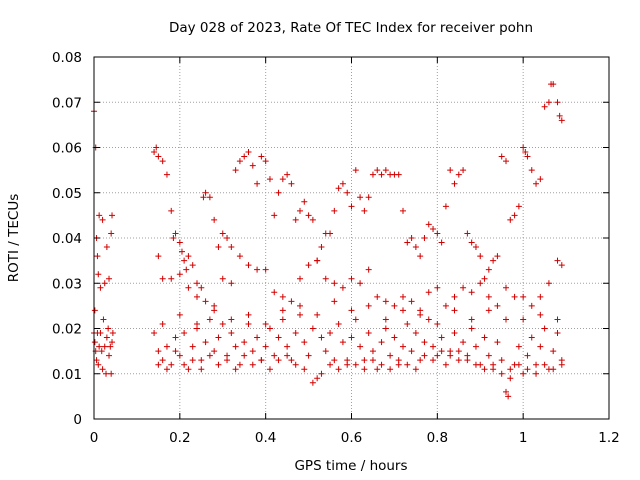 The image size is (640, 480). What do you see at coordinates (67, 58) in the screenshot?
I see `y-tick-label: 0.08` at bounding box center [67, 58].